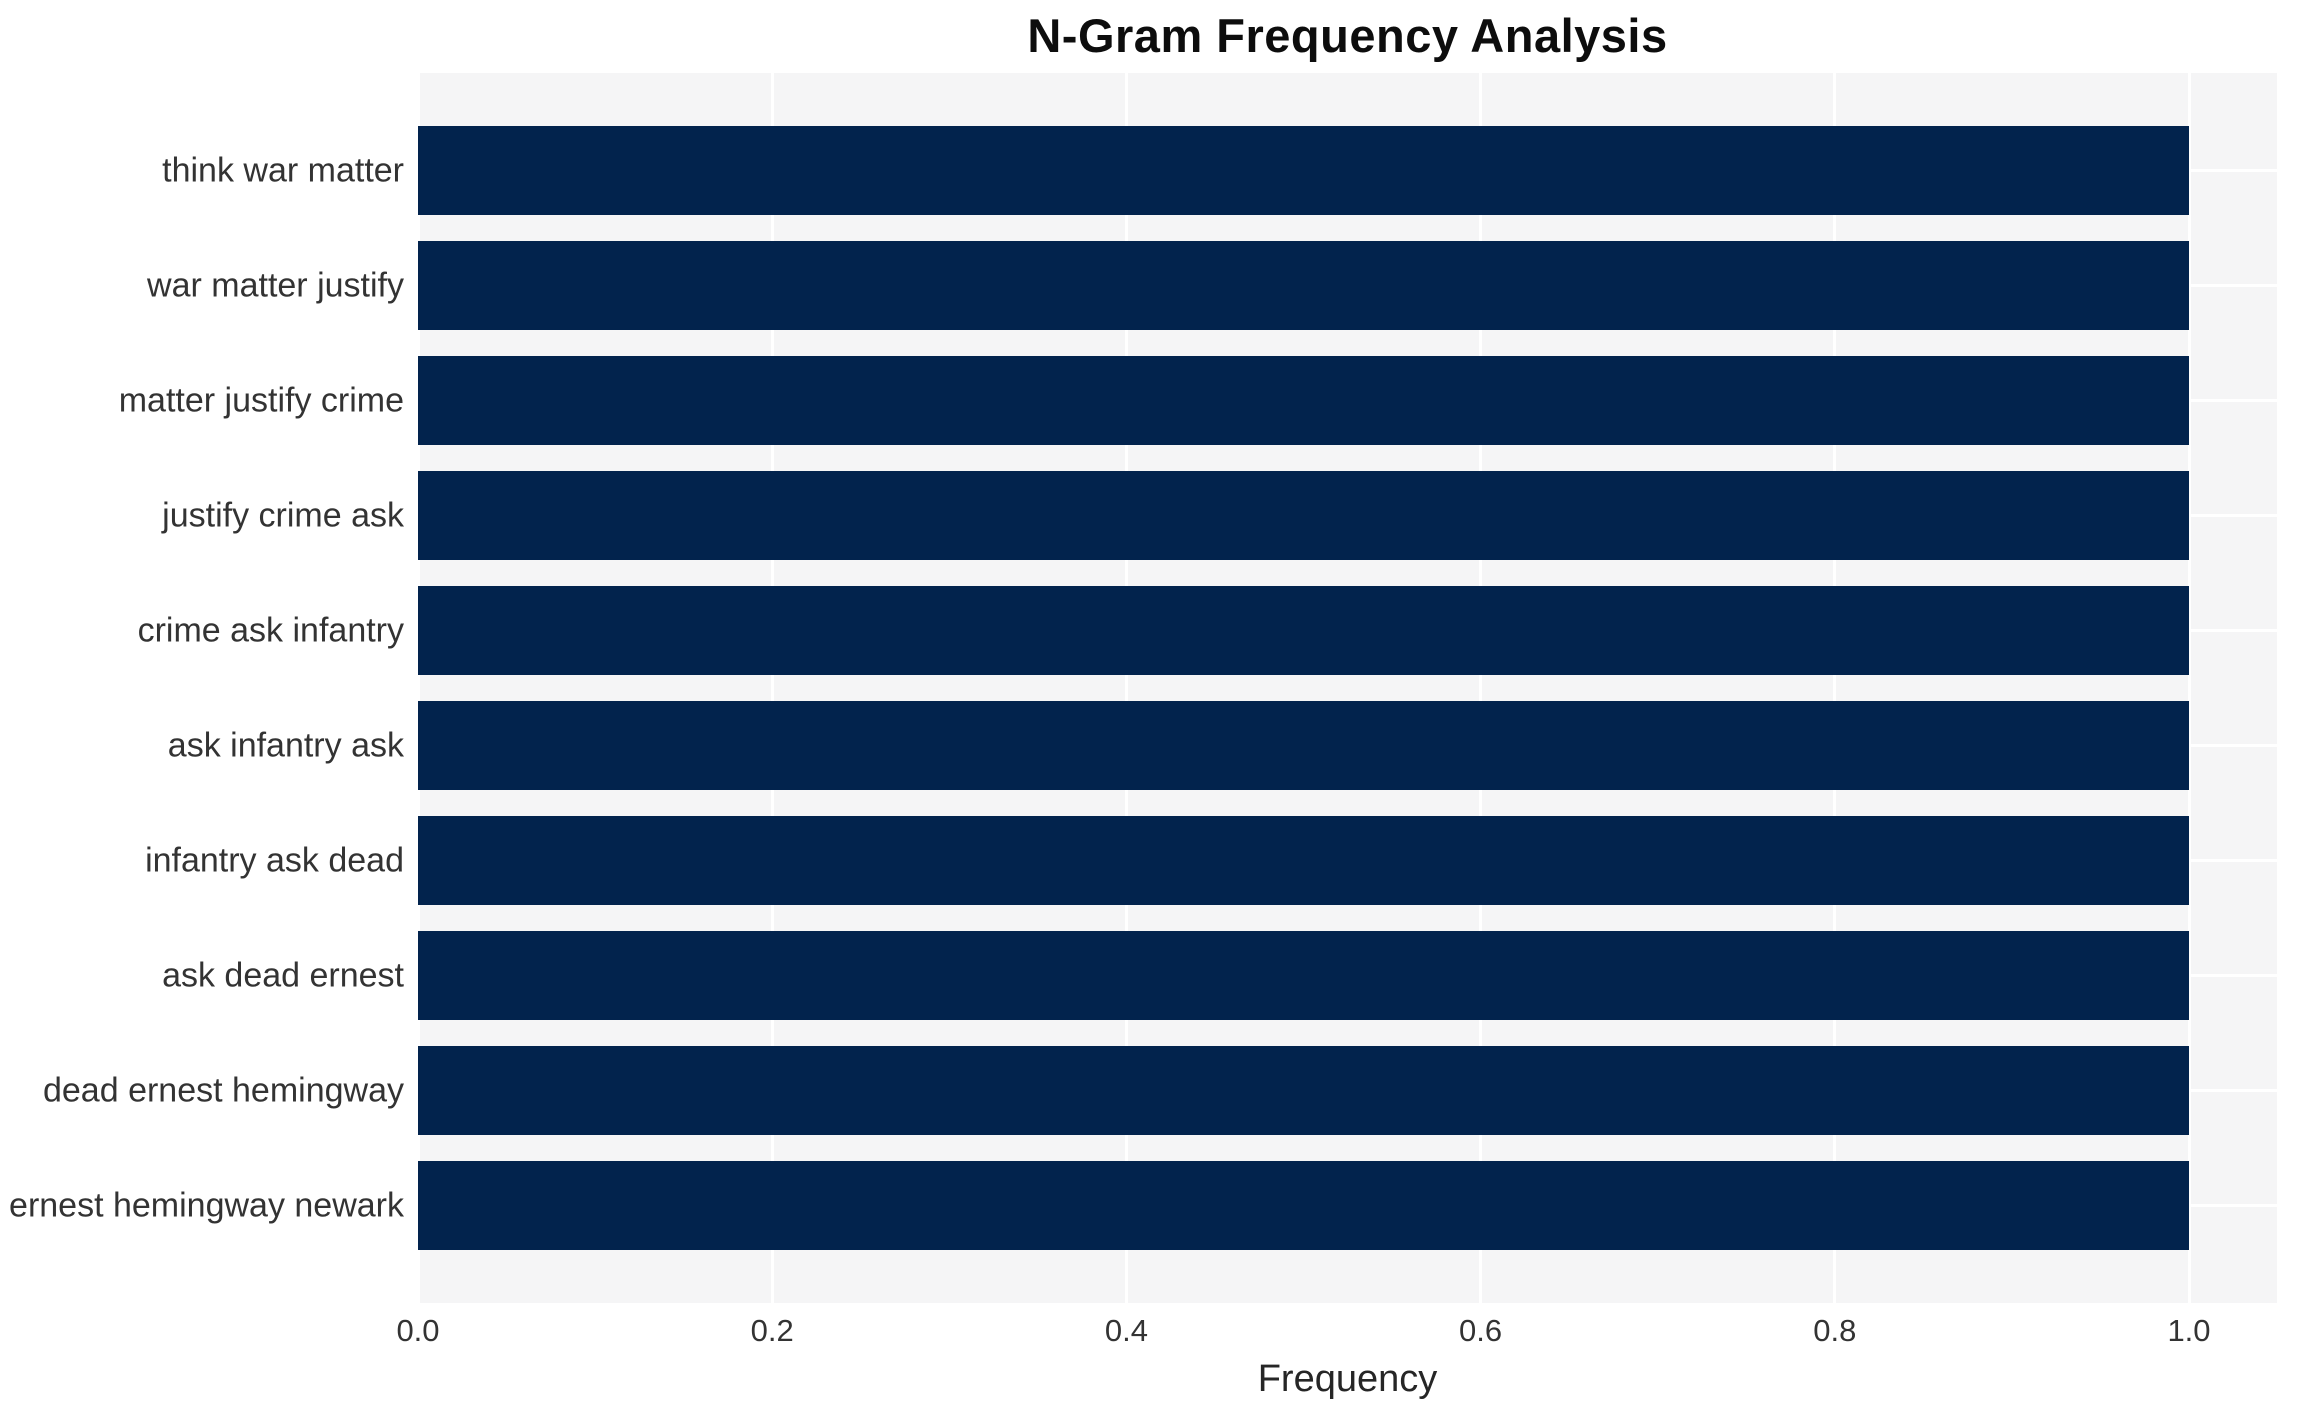 Image resolution: width=2297 pixels, height=1402 pixels. Describe the element at coordinates (223, 1090) in the screenshot. I see `y-tick-label: dead ernest hemingway` at that location.